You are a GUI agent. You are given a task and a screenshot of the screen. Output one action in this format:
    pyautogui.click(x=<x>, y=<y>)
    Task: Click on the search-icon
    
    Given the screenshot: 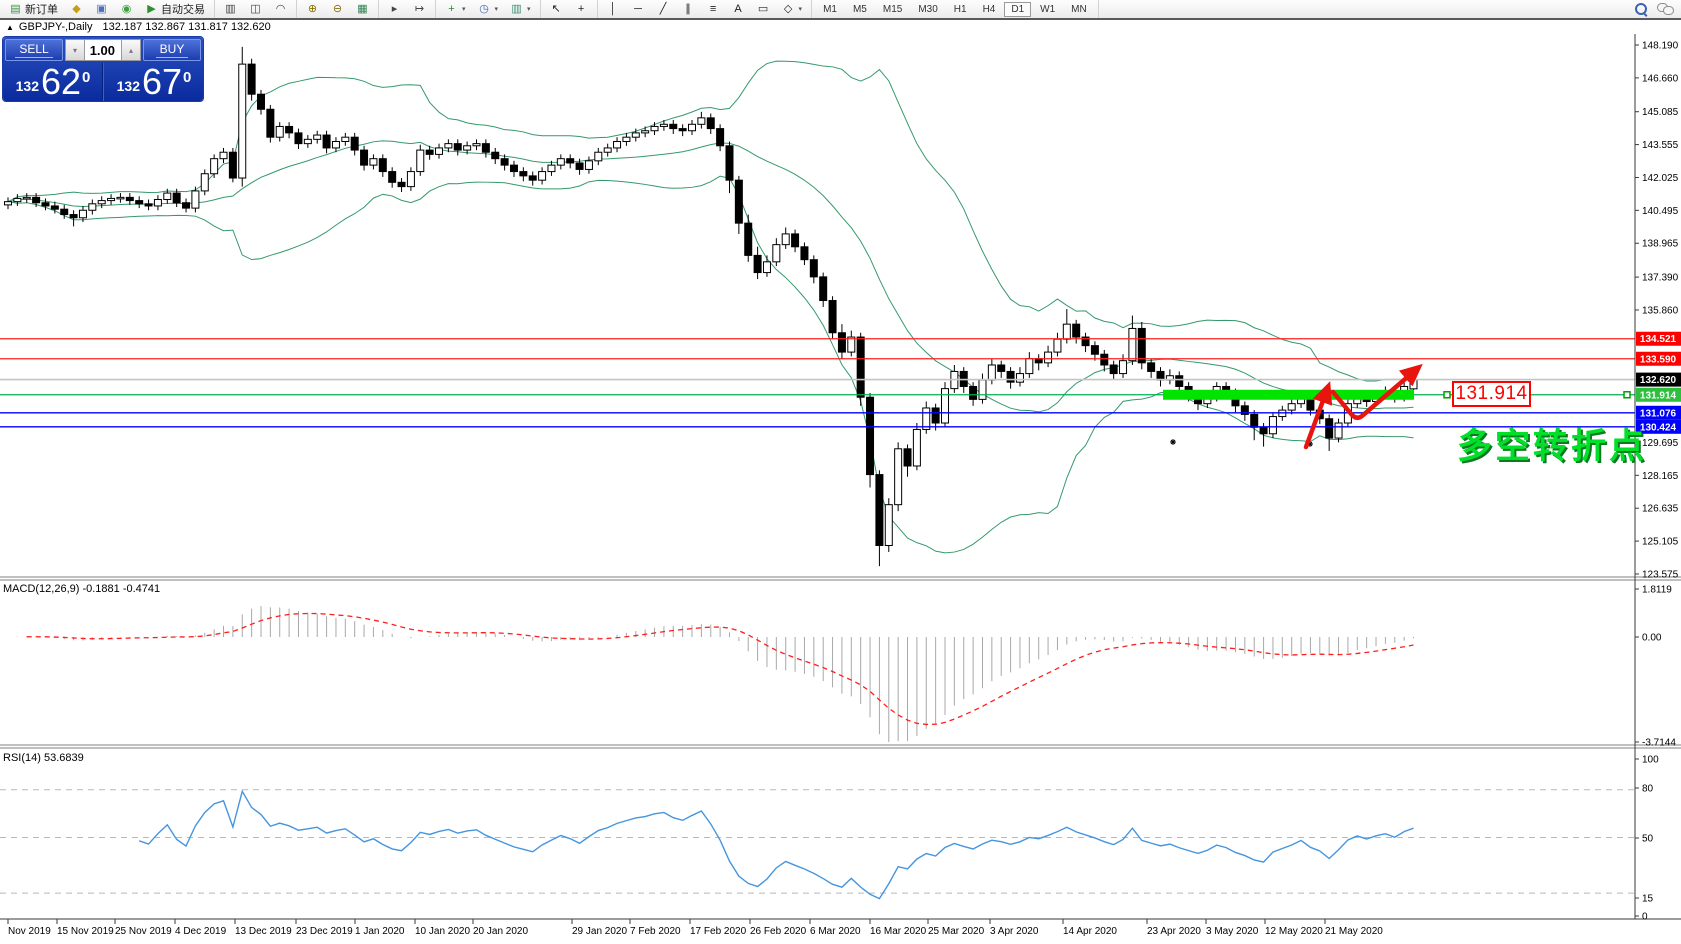 What is the action you would take?
    pyautogui.click(x=1641, y=10)
    